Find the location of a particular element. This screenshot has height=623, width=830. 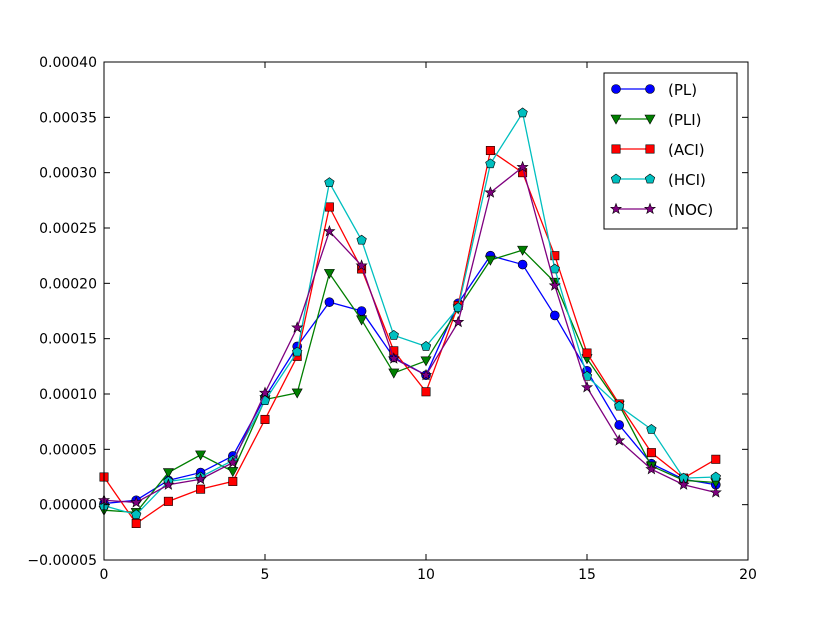

legend-frame is located at coordinates (670, 151).